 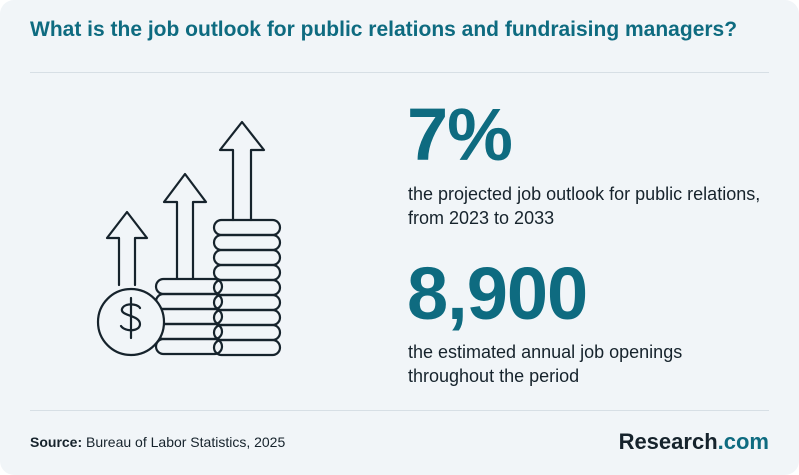 I want to click on divider-bottom, so click(x=399, y=410).